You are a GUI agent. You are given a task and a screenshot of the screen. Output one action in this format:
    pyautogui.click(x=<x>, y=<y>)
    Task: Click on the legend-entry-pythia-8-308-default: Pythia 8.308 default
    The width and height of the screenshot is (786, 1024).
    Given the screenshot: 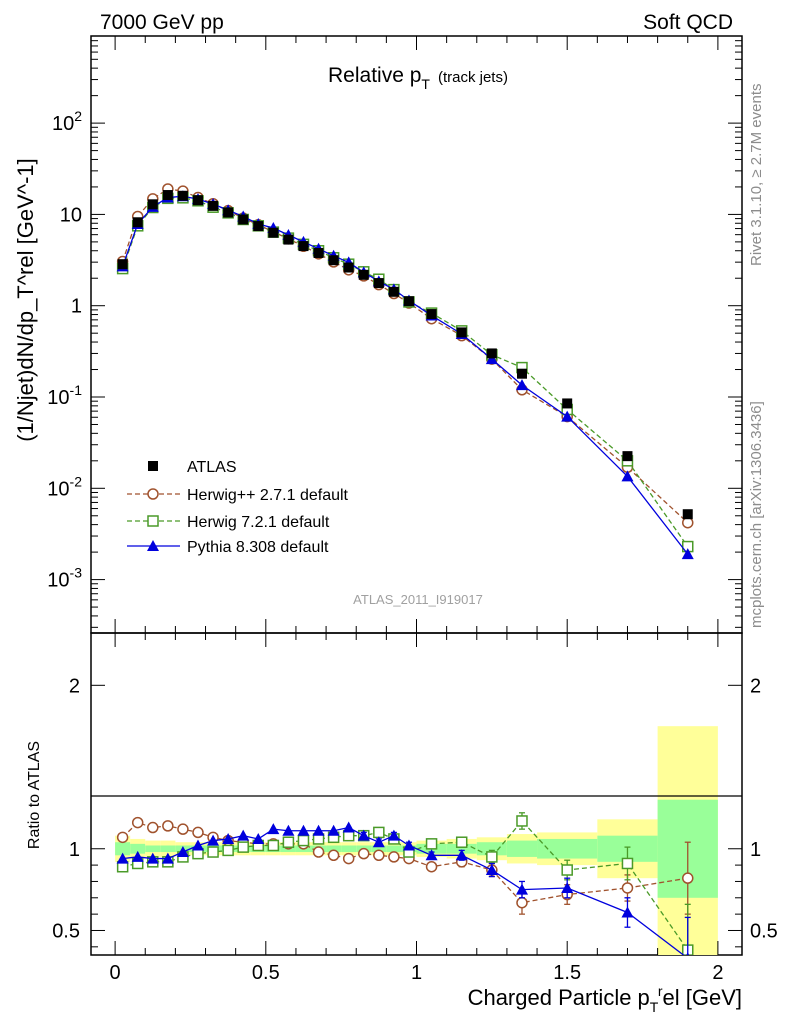 What is the action you would take?
    pyautogui.click(x=228, y=547)
    